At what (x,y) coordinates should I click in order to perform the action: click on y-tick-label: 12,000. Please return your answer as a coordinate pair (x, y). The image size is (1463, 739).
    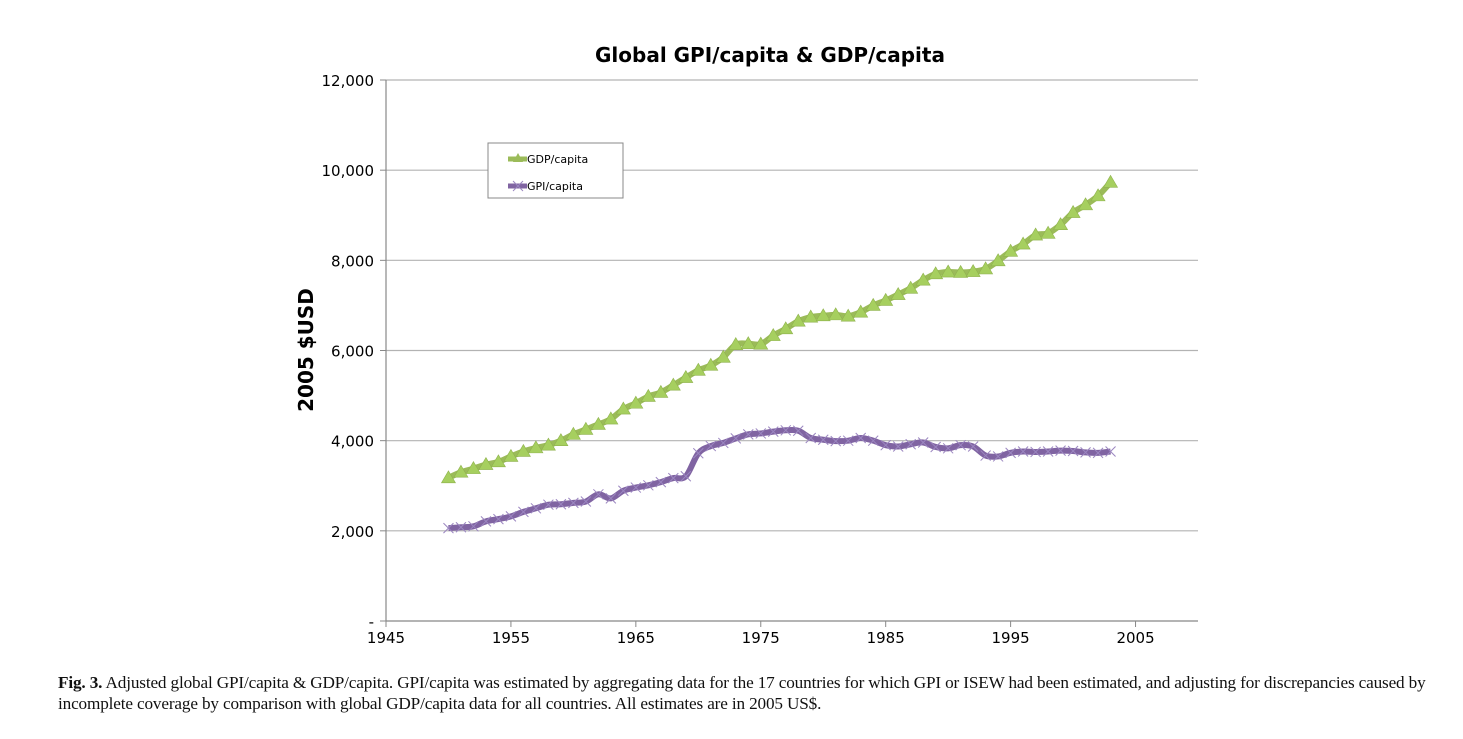
    Looking at the image, I should click on (348, 81).